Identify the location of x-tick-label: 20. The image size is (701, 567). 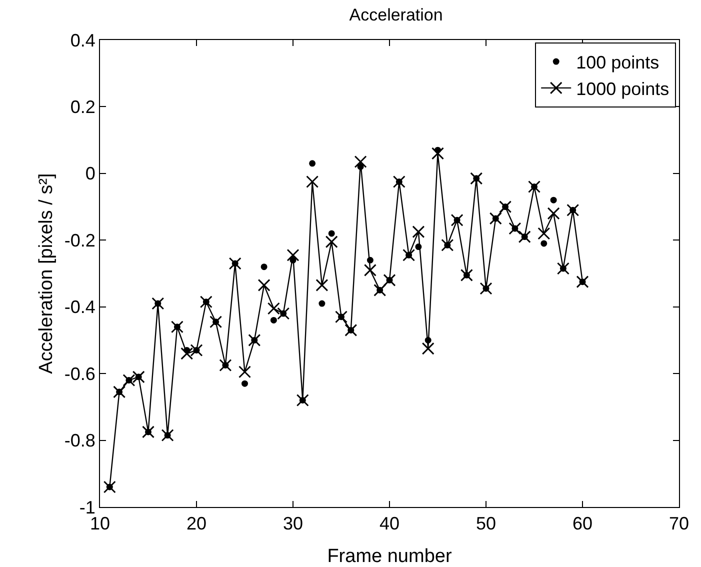
(196, 524).